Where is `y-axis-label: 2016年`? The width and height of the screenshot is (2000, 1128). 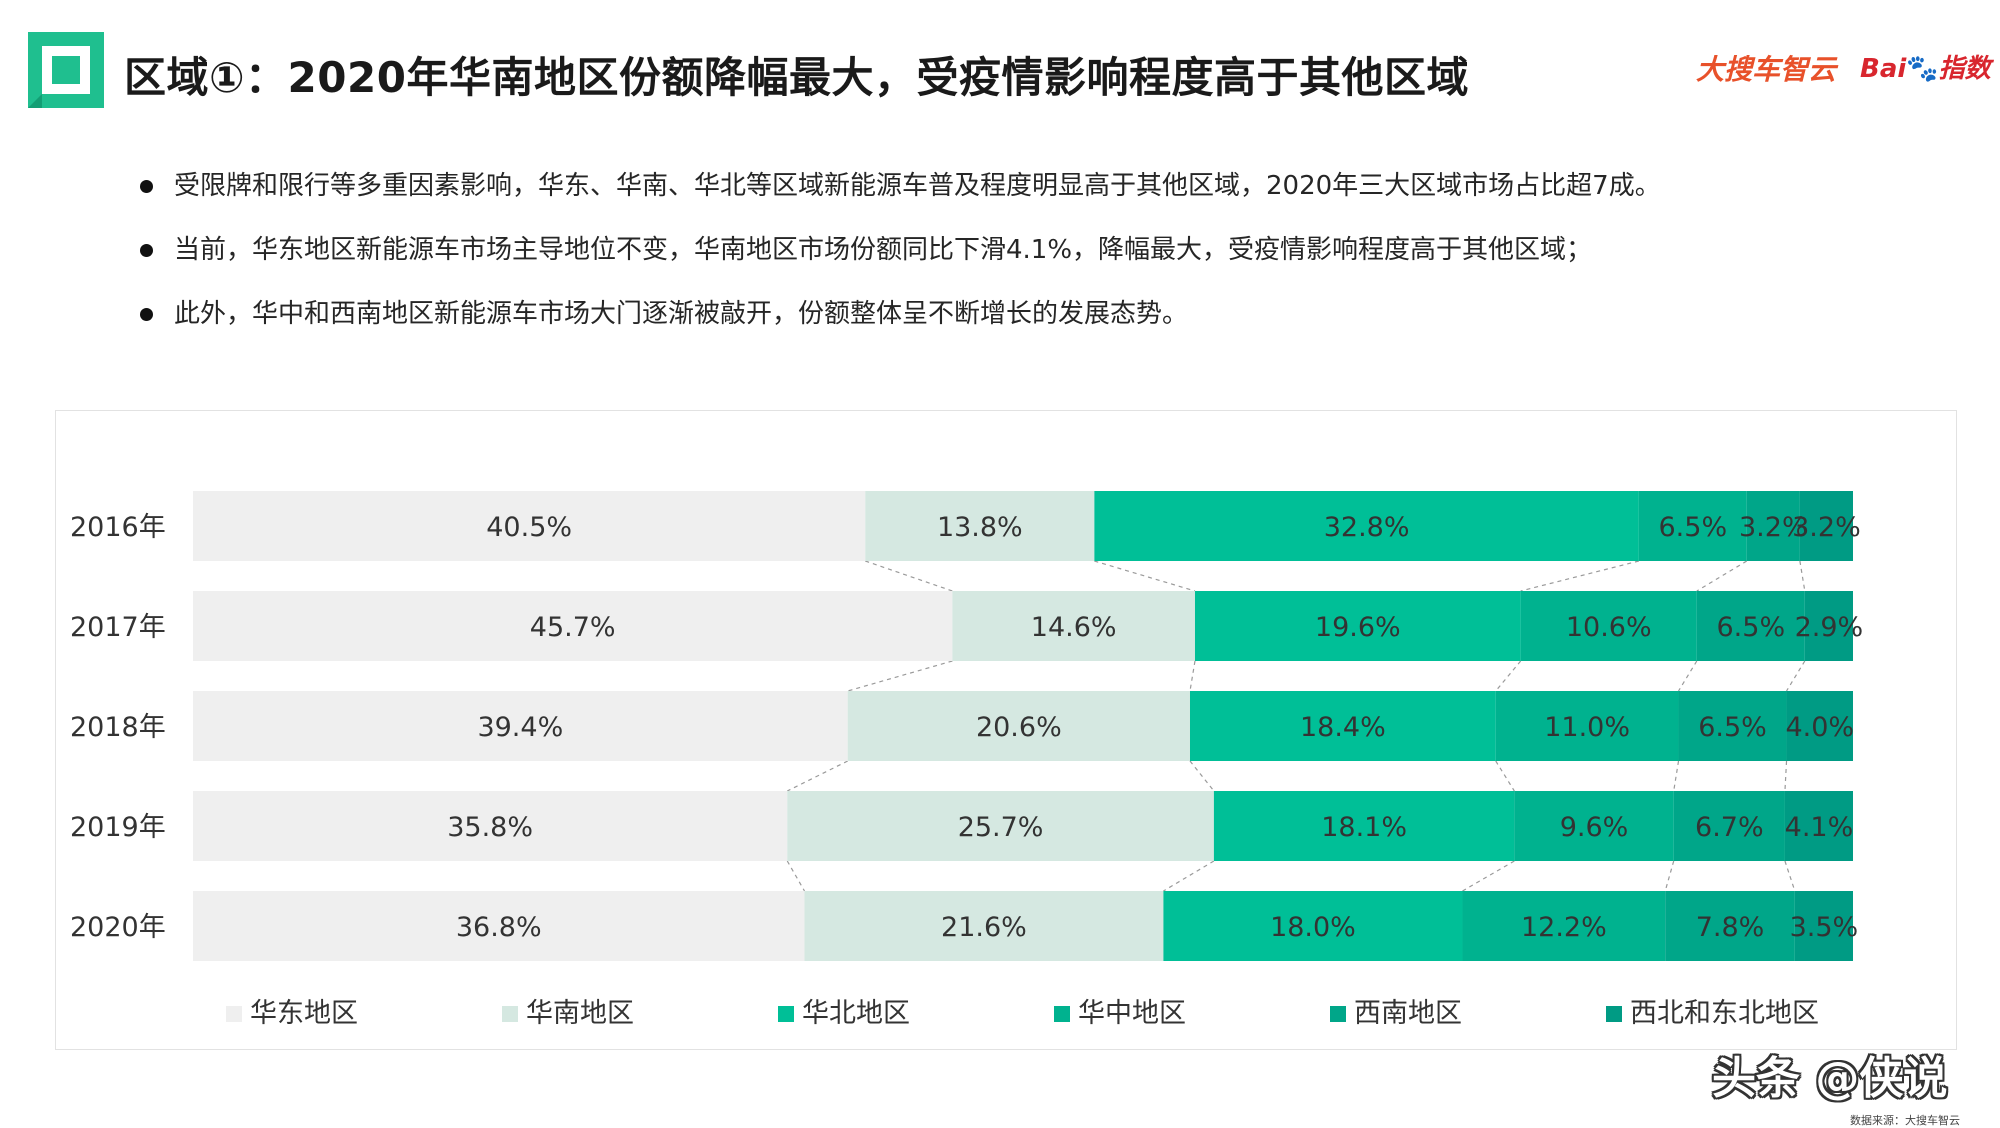
y-axis-label: 2016年 is located at coordinates (118, 527).